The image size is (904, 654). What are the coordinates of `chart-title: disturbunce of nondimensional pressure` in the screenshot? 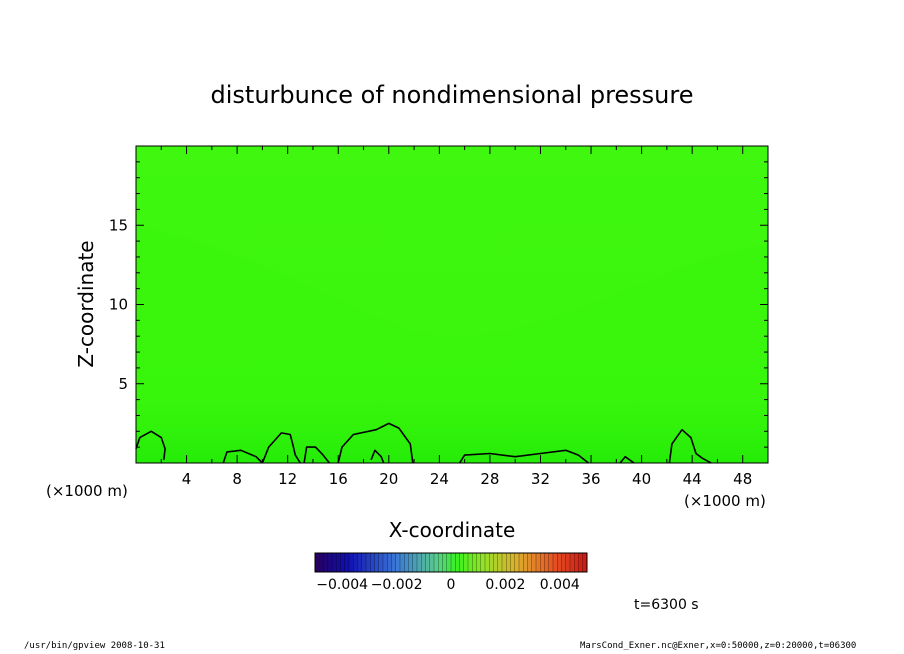 It's located at (452, 95).